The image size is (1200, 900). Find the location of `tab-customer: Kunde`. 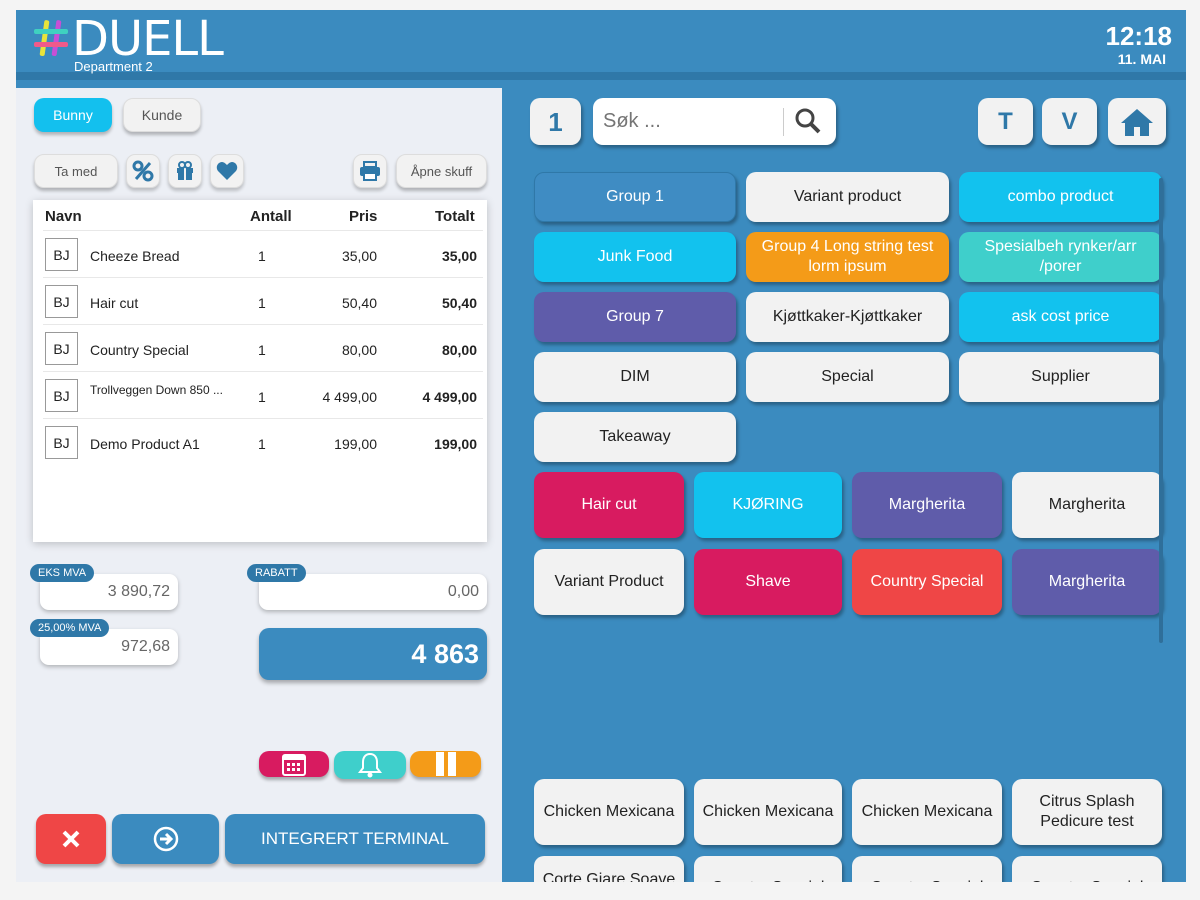

tab-customer: Kunde is located at coordinates (162, 115).